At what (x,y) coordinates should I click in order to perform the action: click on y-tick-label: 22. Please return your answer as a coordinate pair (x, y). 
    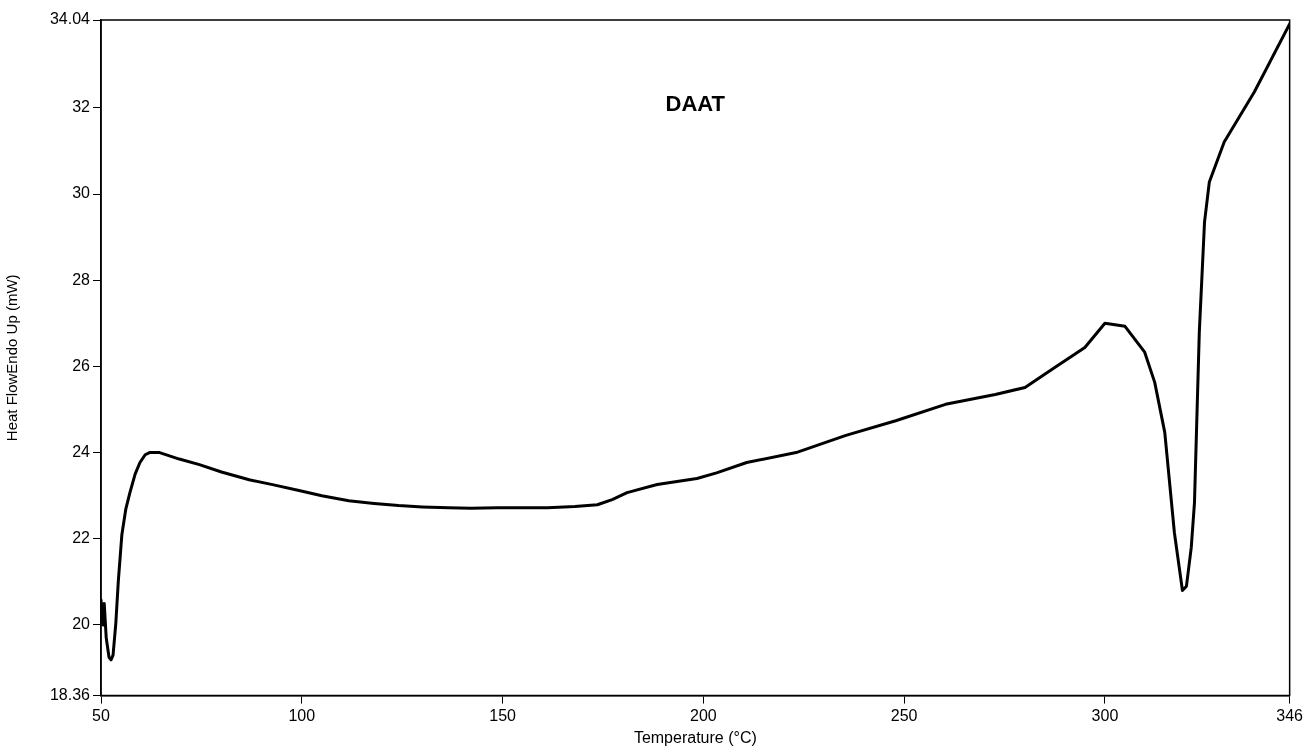
    Looking at the image, I should click on (81, 538).